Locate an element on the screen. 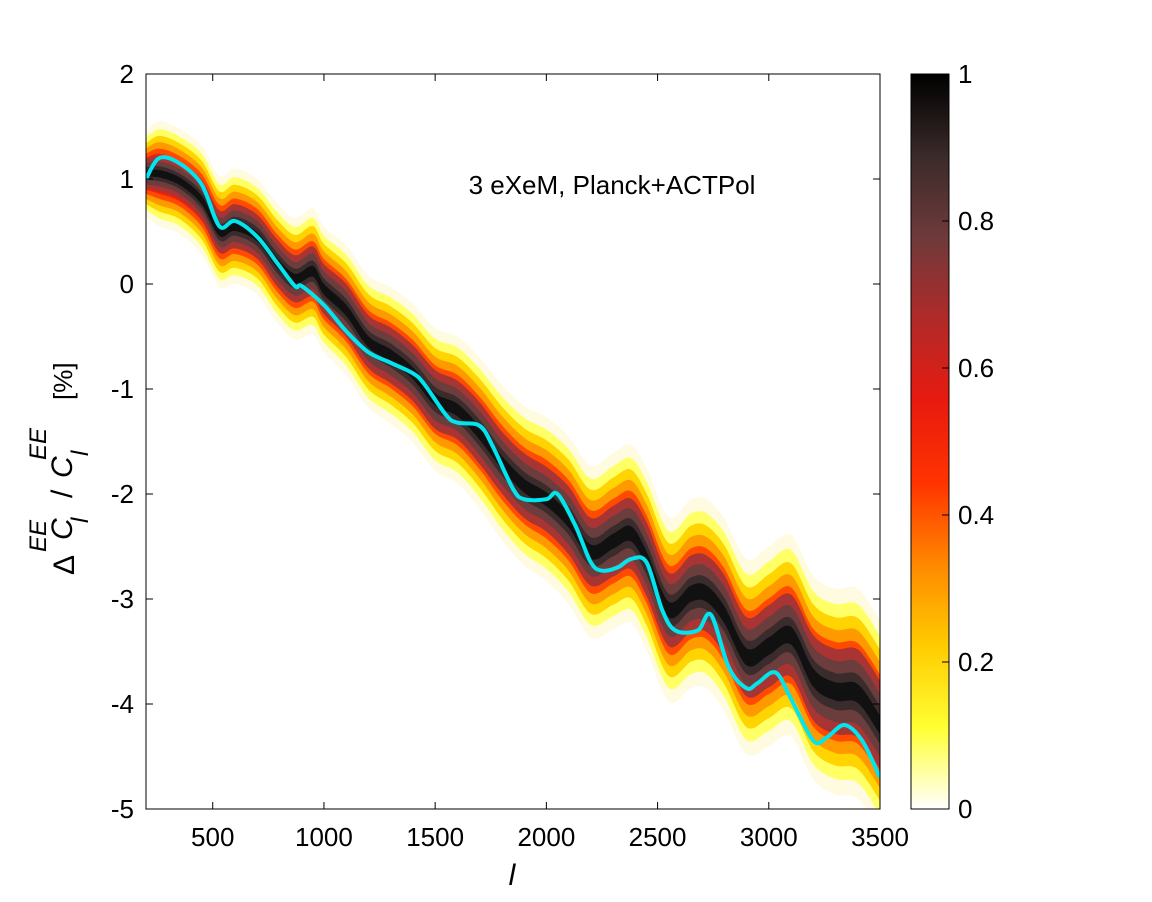  colorbar-tick-label: 0.2 is located at coordinates (976, 662).